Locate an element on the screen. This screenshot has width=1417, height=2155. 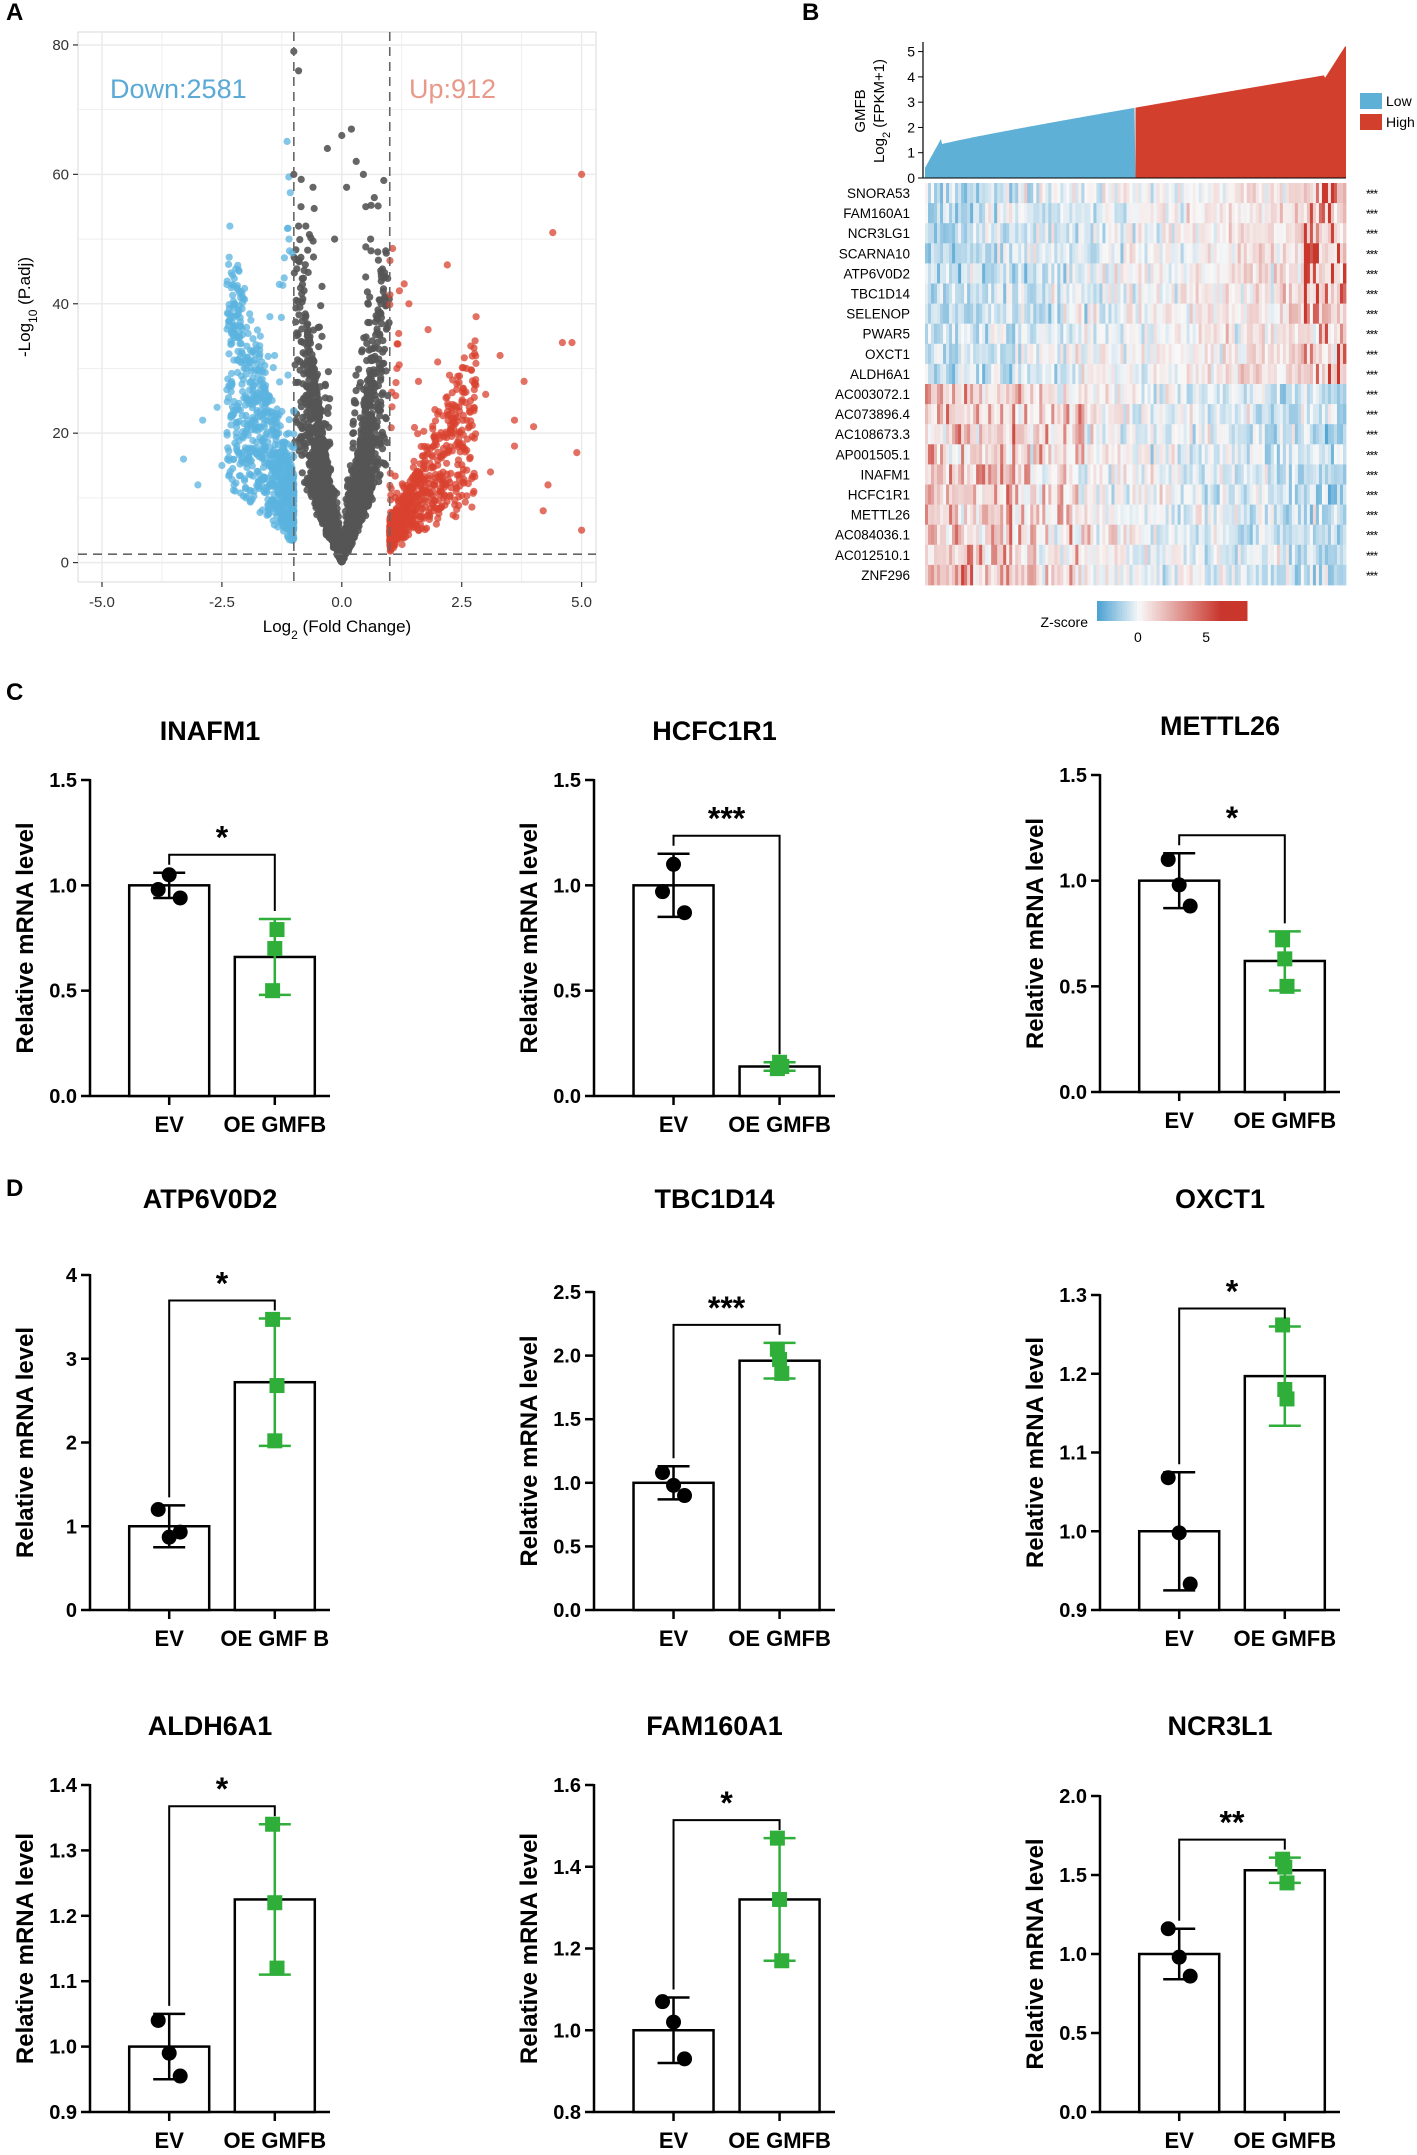
y-tick-label: 60 is located at coordinates (60, 174).